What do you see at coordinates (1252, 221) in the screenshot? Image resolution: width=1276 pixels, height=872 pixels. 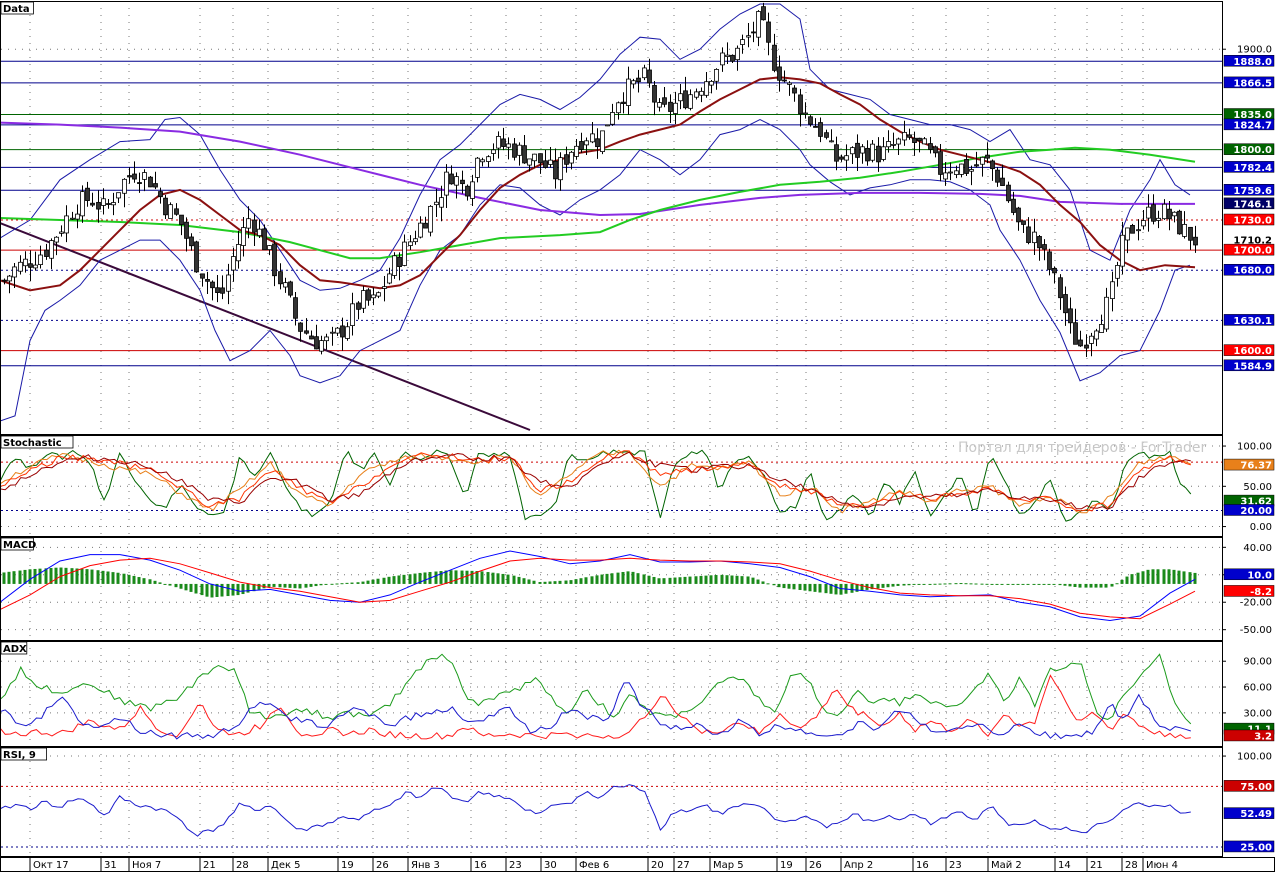 I see `value-badge-label: 1730.0` at bounding box center [1252, 221].